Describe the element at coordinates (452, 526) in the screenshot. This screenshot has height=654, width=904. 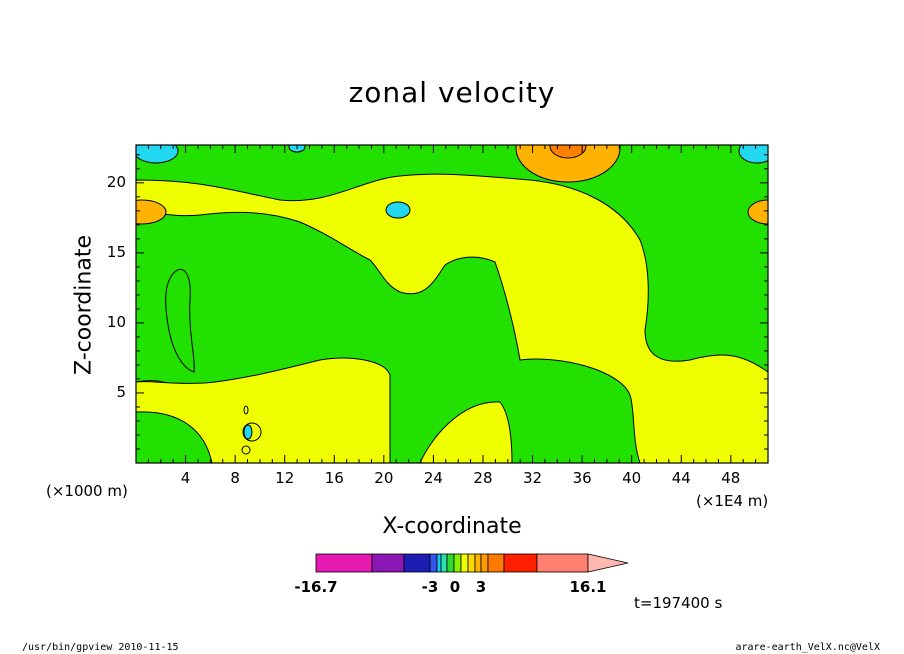
I see `x-axis-label: X-coordinate` at that location.